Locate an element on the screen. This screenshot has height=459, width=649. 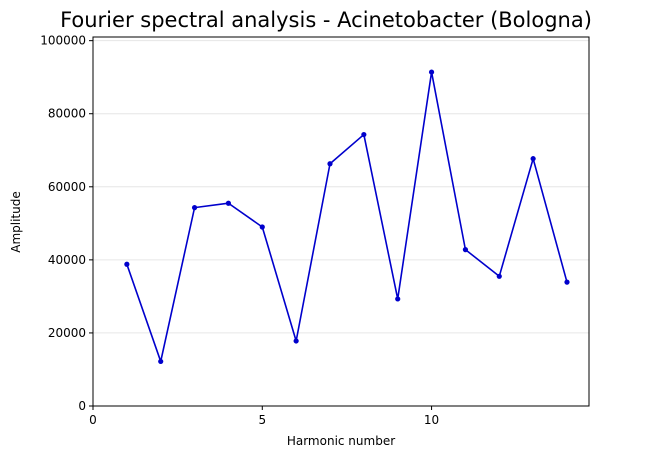
y-tick-label: 100000 is located at coordinates (63, 41).